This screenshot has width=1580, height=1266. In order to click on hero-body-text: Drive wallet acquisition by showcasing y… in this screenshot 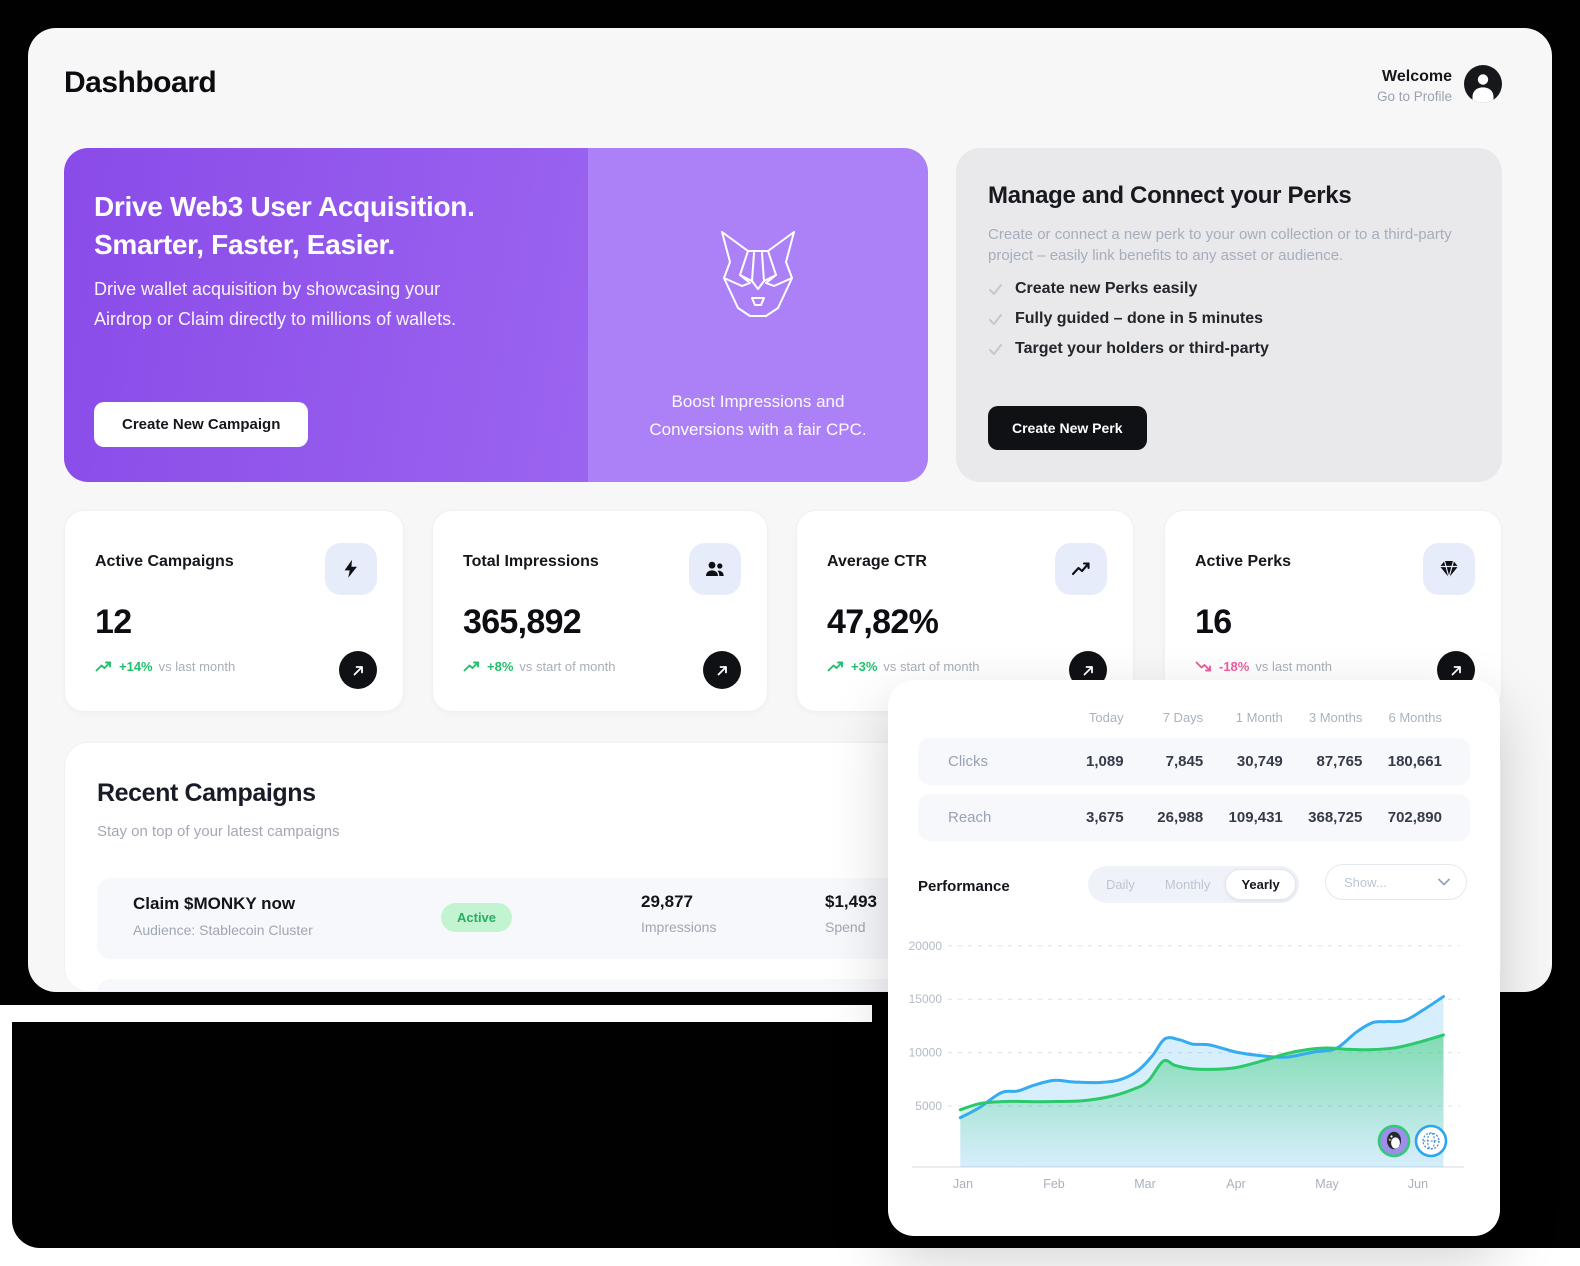, I will do `click(275, 304)`.